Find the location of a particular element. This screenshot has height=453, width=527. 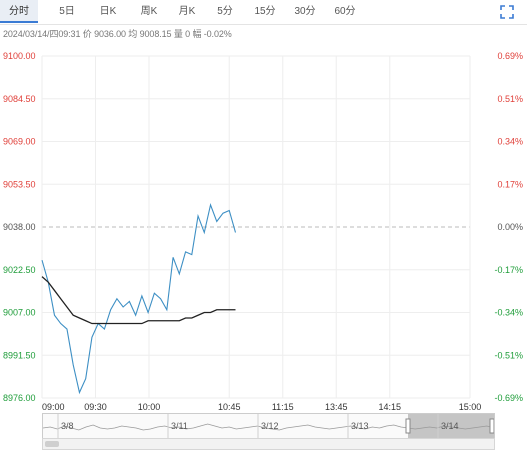

navigator-handle-right is located at coordinates (491, 426).